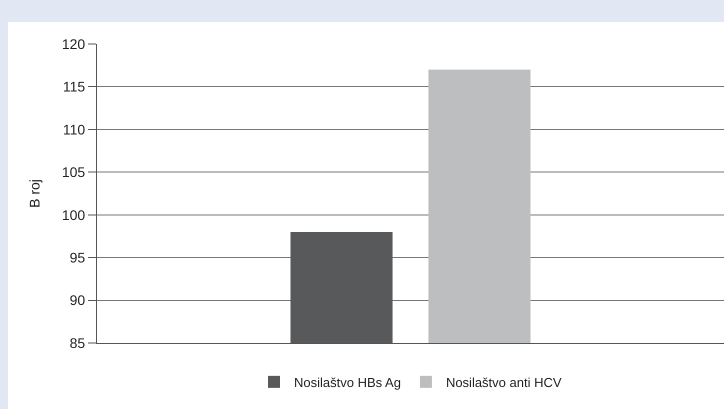 Image resolution: width=724 pixels, height=409 pixels. Describe the element at coordinates (74, 129) in the screenshot. I see `y-tick-label: 110` at that location.